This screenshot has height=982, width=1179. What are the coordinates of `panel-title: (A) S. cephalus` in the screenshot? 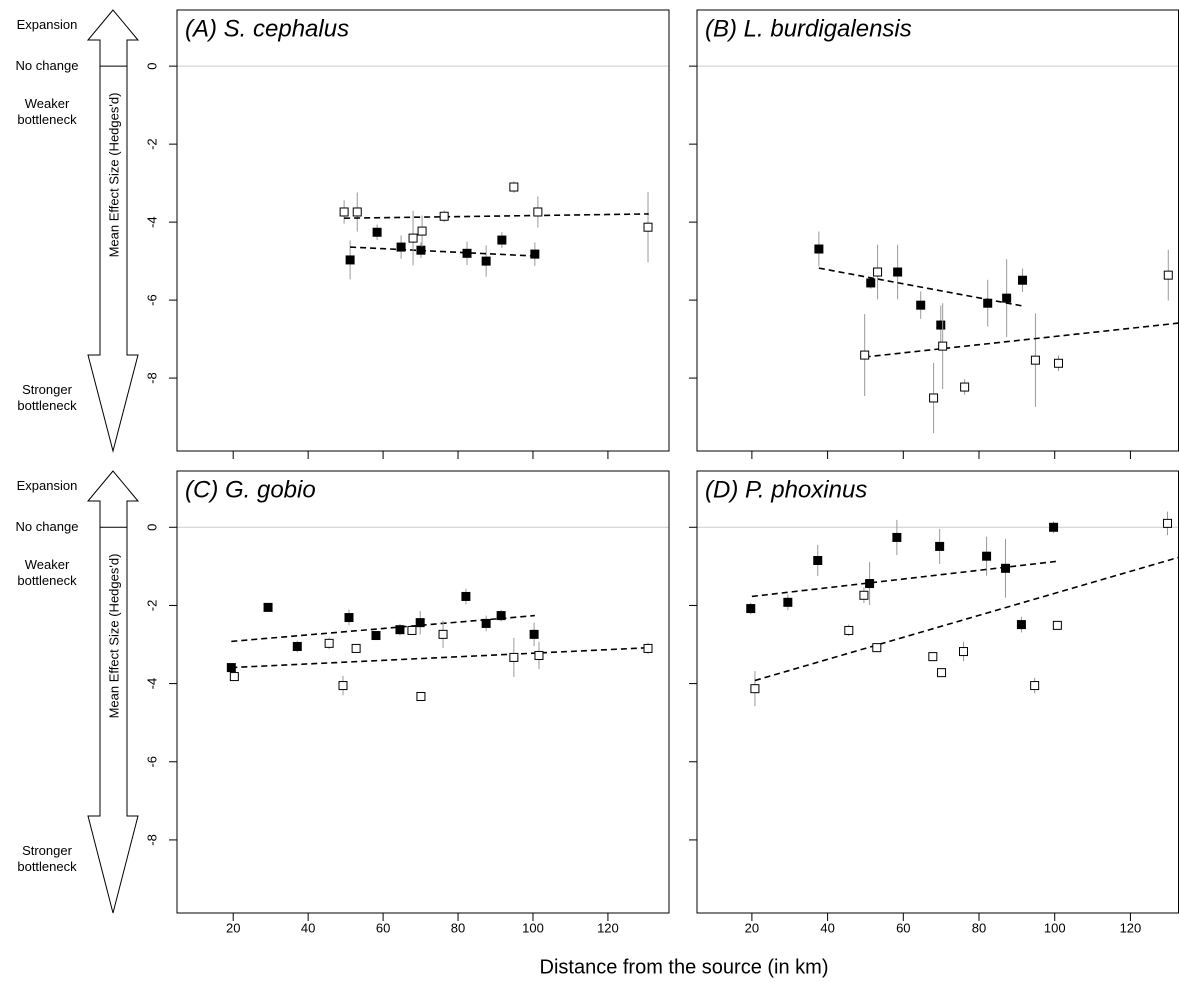 It's located at (267, 28).